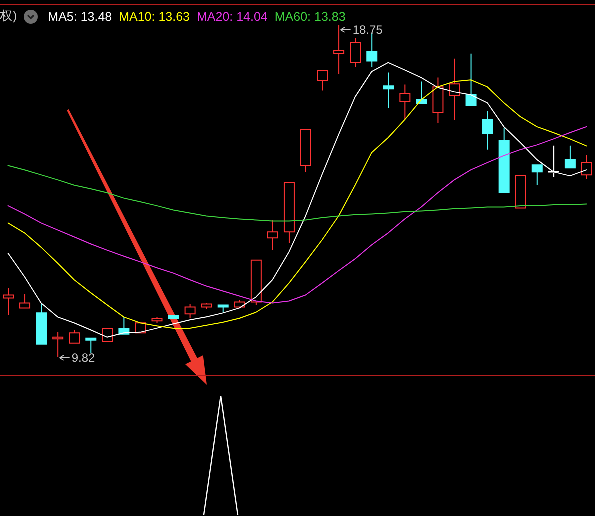  Describe the element at coordinates (310, 17) in the screenshot. I see `text: MA60: 13.83` at that location.